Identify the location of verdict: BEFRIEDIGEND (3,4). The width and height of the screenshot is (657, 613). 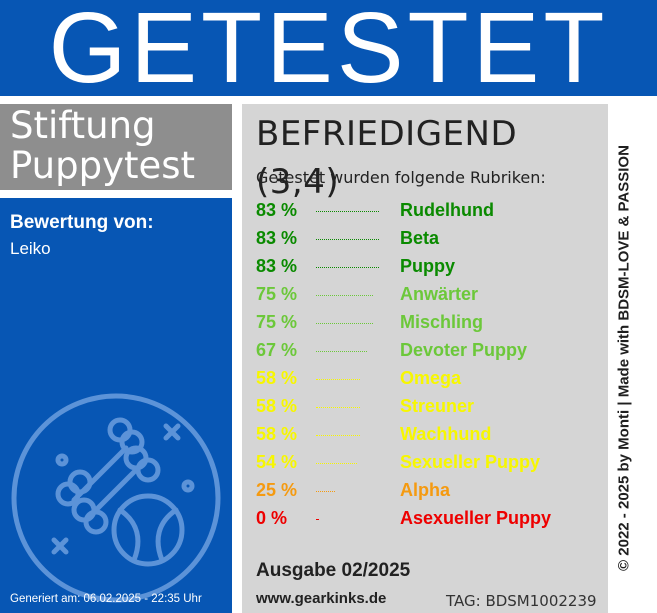
(387, 158).